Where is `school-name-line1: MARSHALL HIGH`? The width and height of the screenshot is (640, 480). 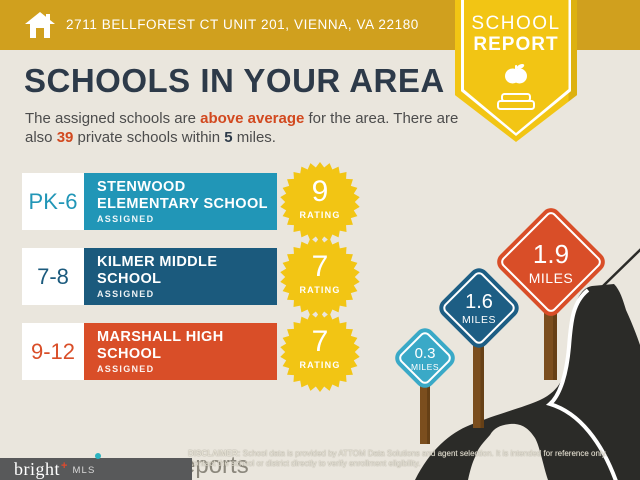 school-name-line1: MARSHALL HIGH is located at coordinates (160, 337).